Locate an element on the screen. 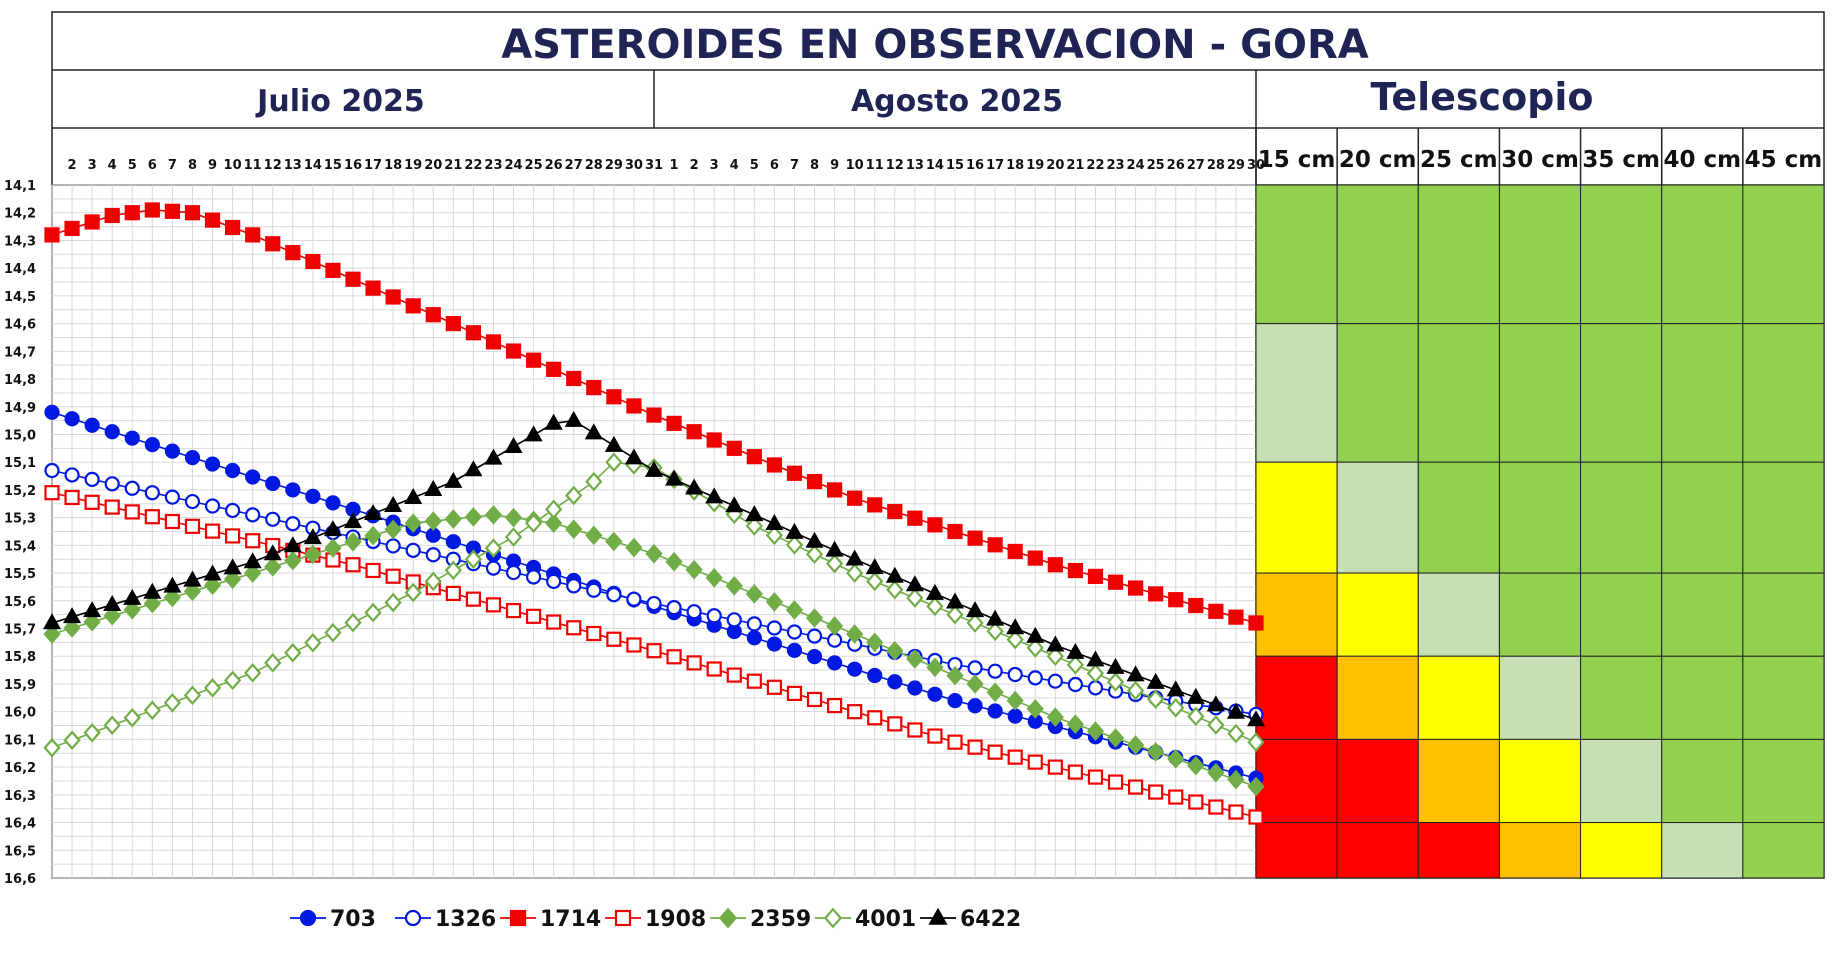  x-tick-label: 11 is located at coordinates (253, 165).